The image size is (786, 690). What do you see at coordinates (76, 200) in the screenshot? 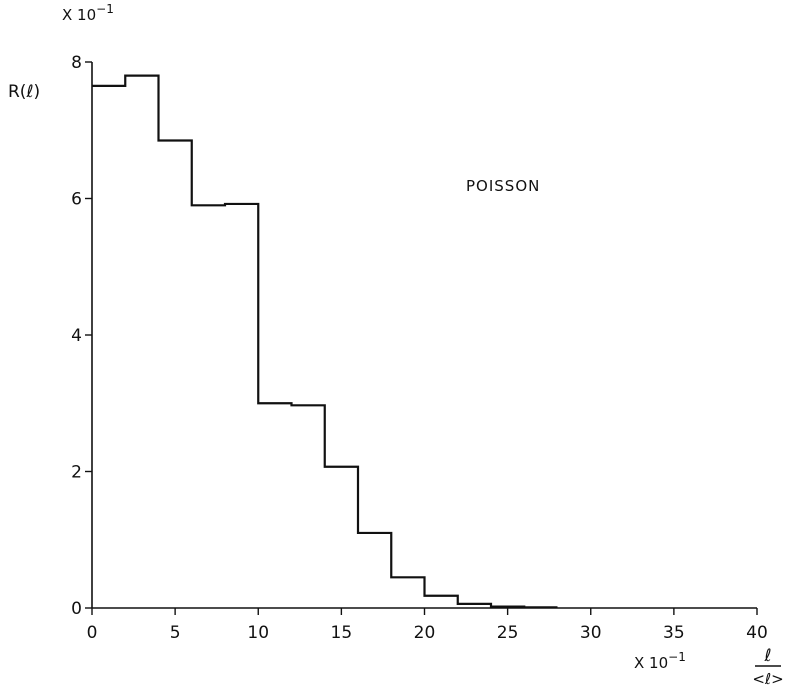
I see `y-tick-label: 6` at bounding box center [76, 200].